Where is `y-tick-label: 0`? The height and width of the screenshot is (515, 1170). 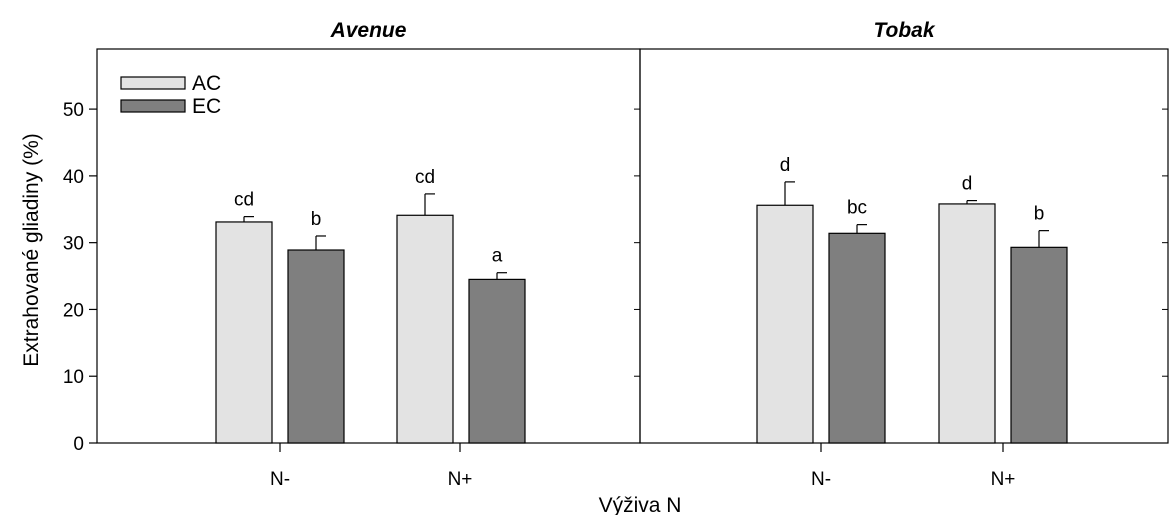 y-tick-label: 0 is located at coordinates (78, 444).